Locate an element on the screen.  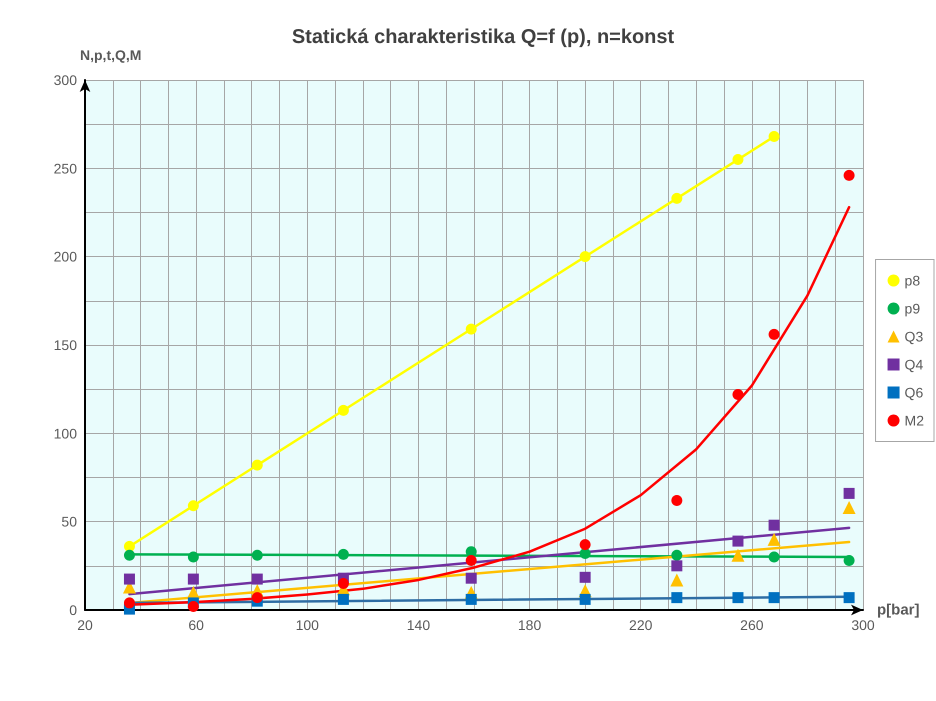
x-tick-label: 140 is located at coordinates (418, 625).